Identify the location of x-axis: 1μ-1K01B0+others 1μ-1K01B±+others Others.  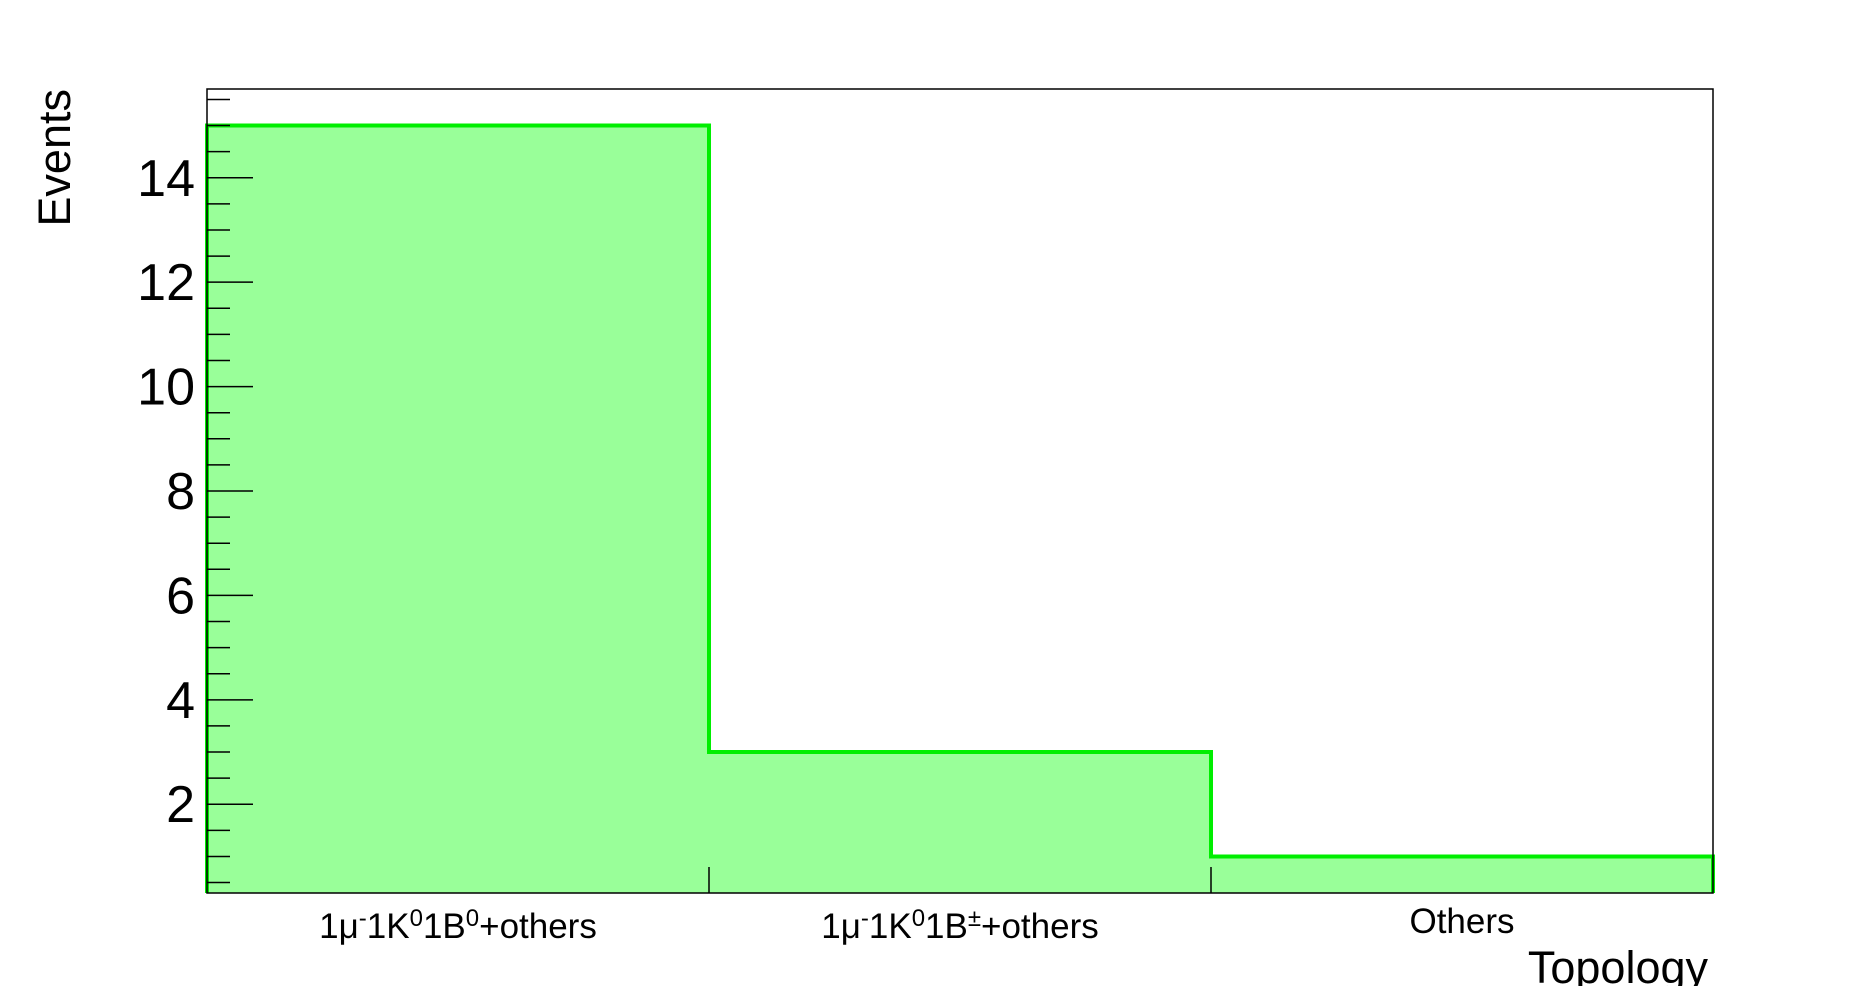
(917, 906).